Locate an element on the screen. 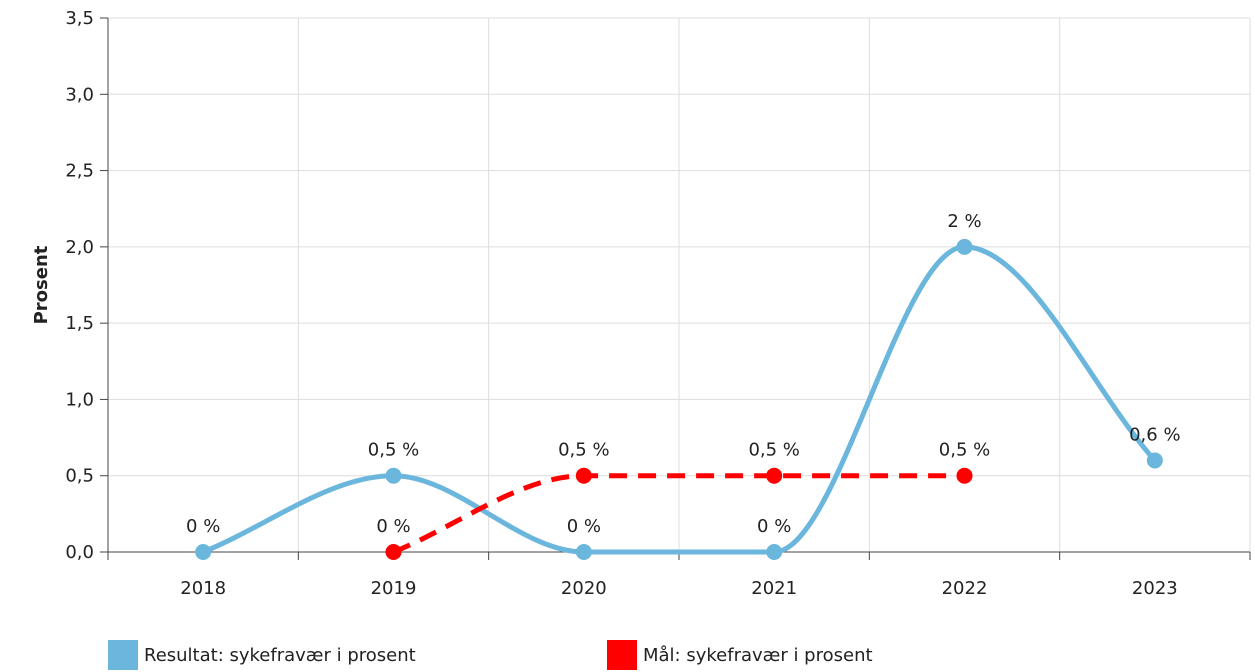 The height and width of the screenshot is (672, 1255). y-tick-label: 2,0 is located at coordinates (79, 247).